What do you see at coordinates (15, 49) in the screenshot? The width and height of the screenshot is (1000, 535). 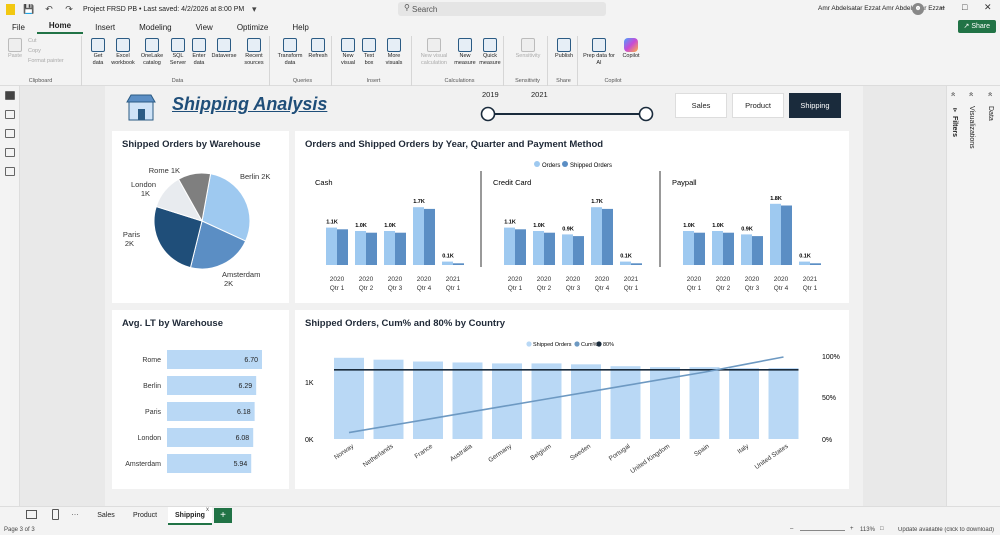 I see `paste-button: Paste` at bounding box center [15, 49].